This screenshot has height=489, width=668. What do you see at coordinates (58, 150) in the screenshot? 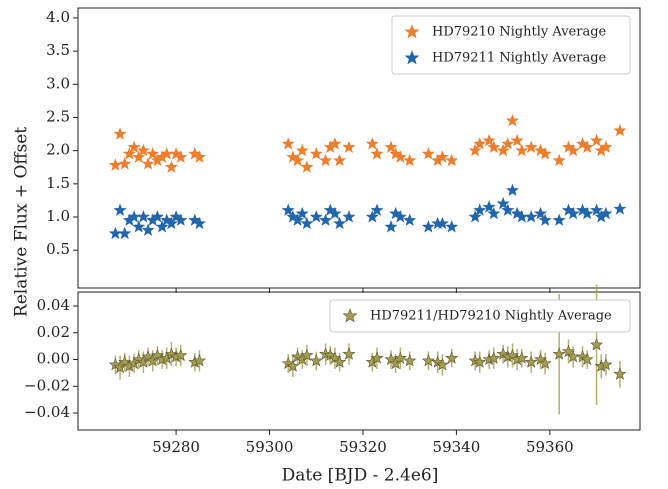
I see `y-tick-label: 2.0` at bounding box center [58, 150].